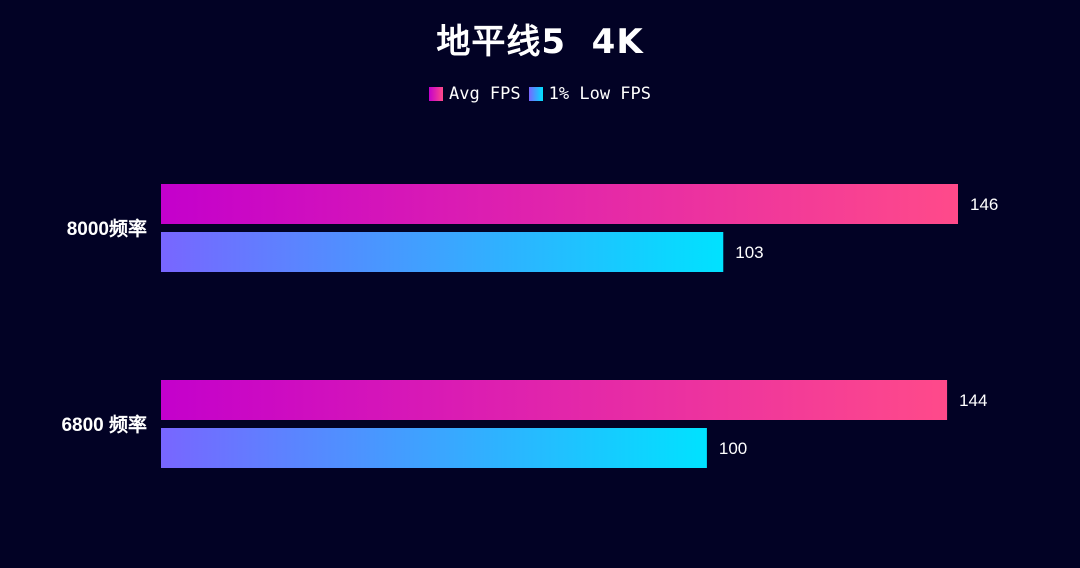 The image size is (1080, 568). I want to click on legend: Avg FPS 1% Low FPS, so click(540, 94).